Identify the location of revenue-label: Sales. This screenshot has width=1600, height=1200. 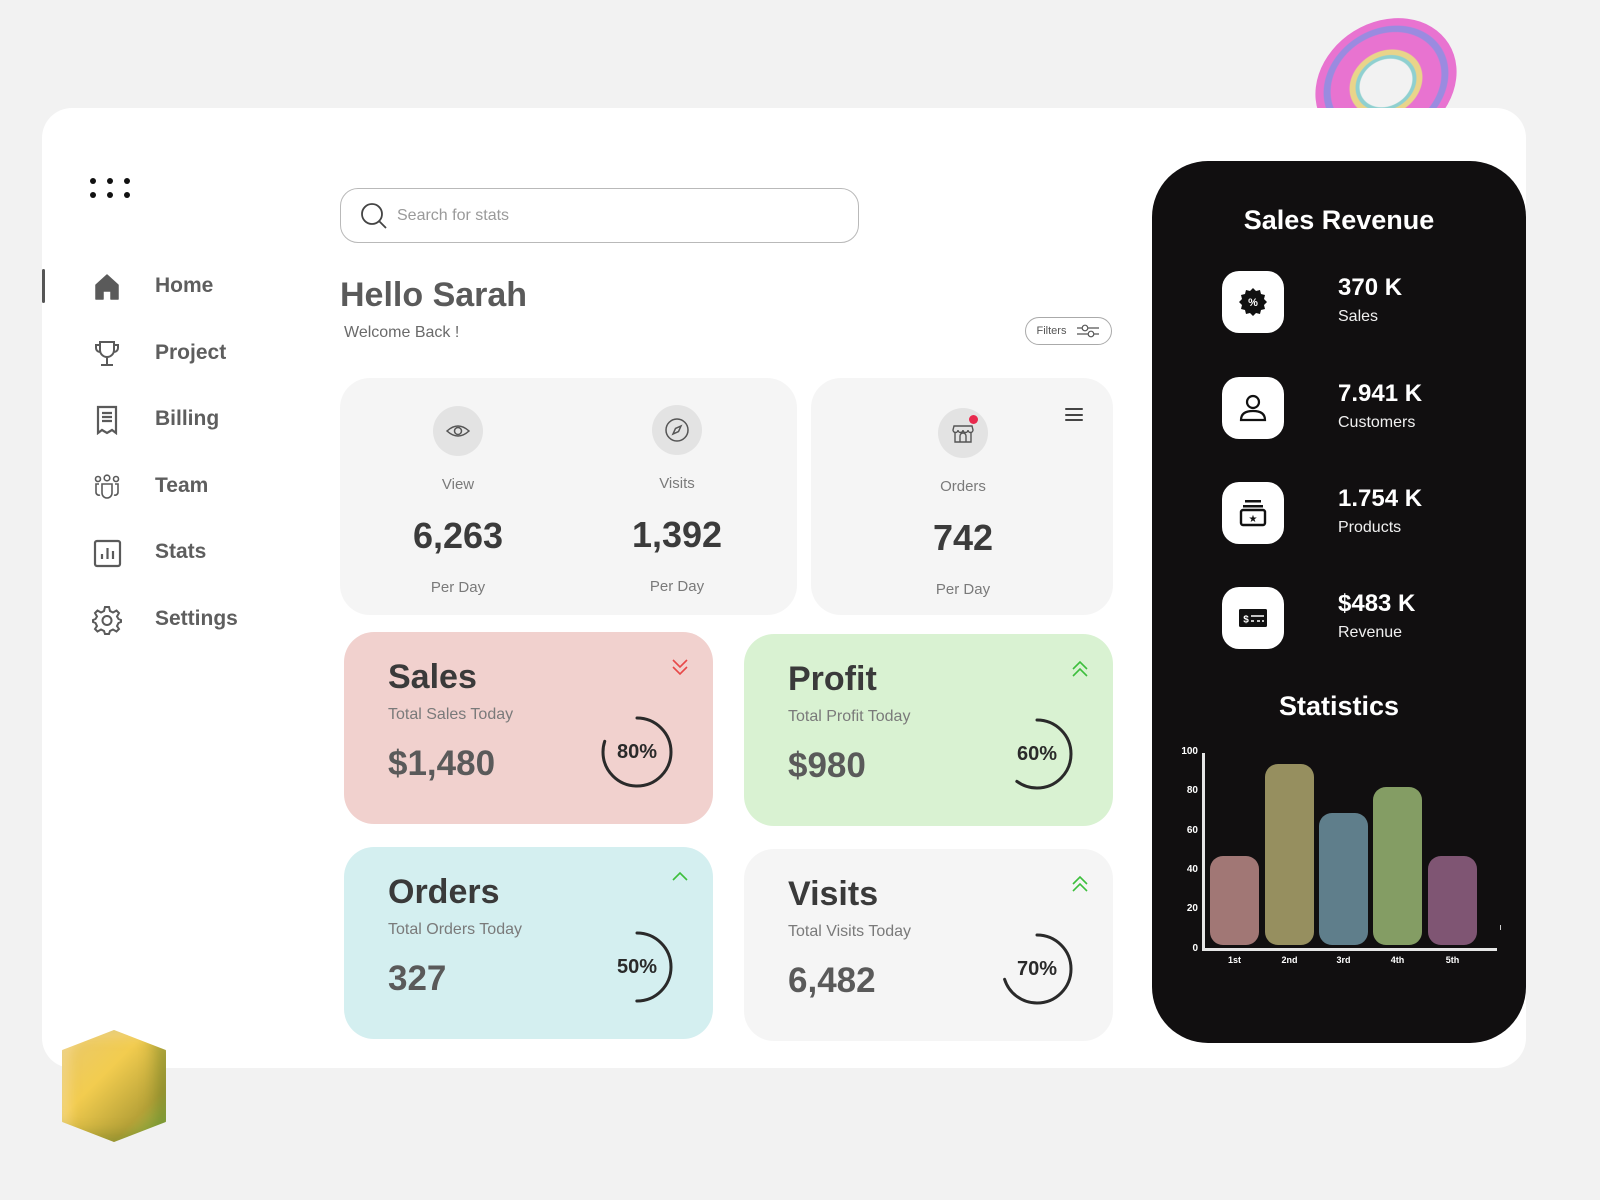
(1358, 316).